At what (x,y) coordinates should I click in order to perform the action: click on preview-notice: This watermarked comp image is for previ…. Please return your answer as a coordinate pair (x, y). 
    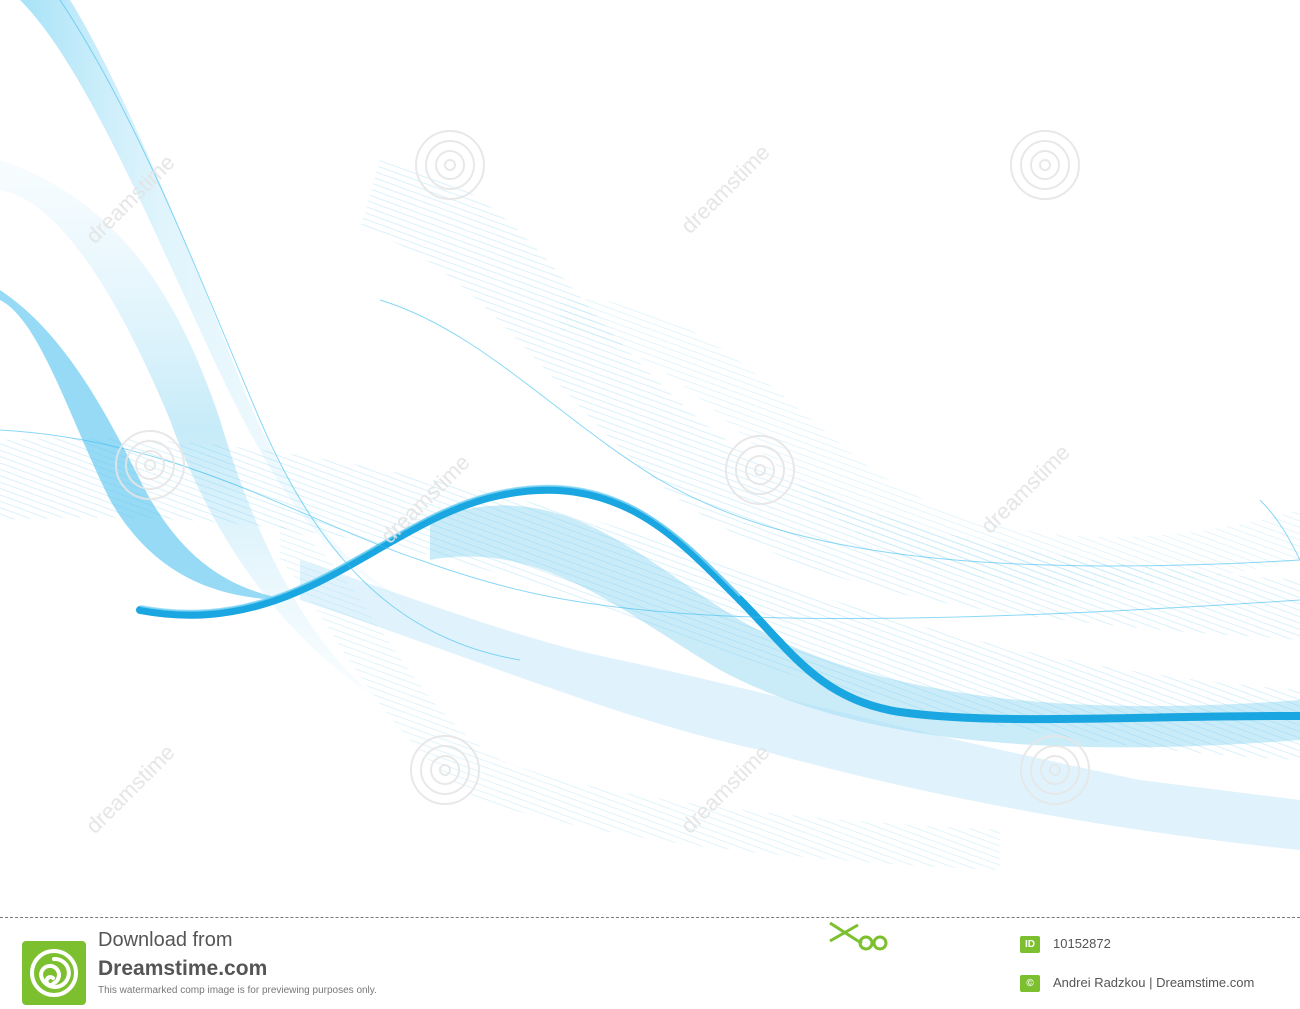
    Looking at the image, I should click on (237, 990).